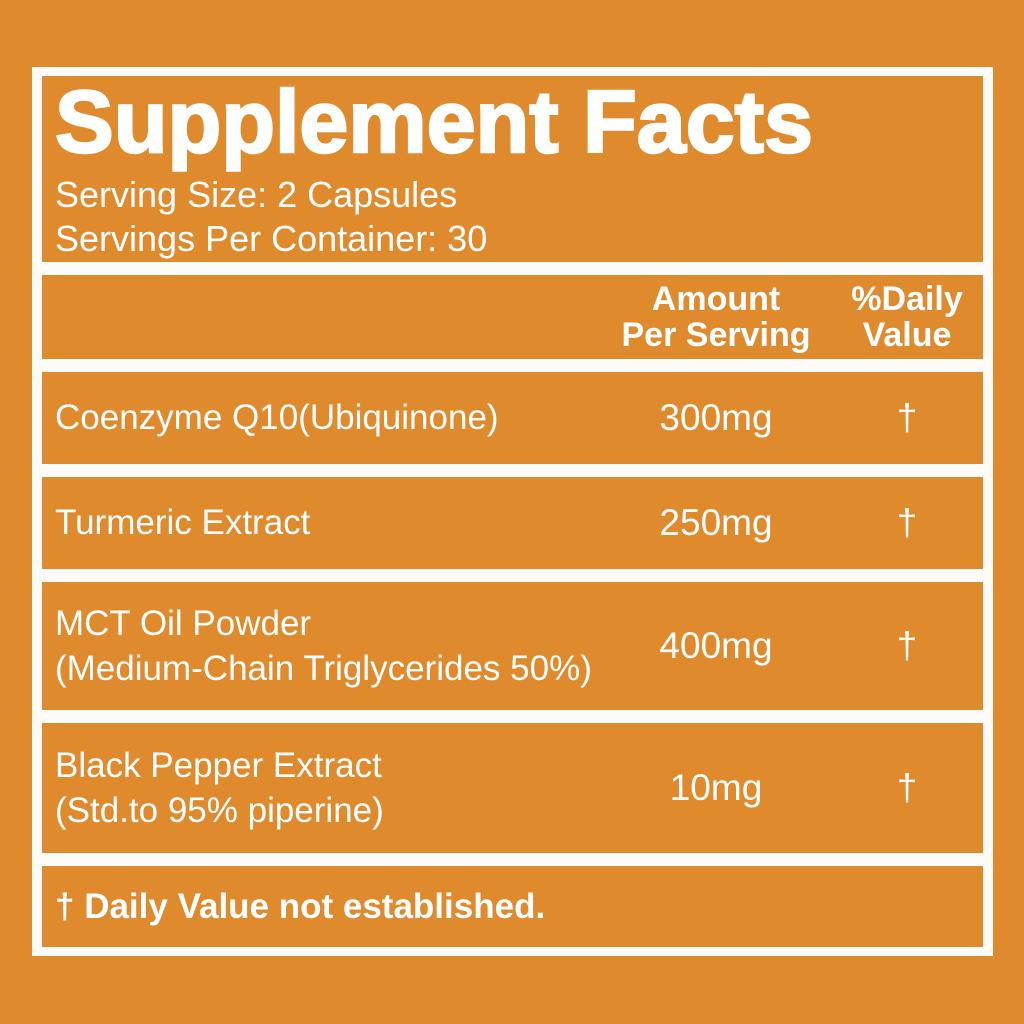 The image size is (1024, 1024). Describe the element at coordinates (716, 316) in the screenshot. I see `amount-per-serving-header: Amount Per Serving` at that location.